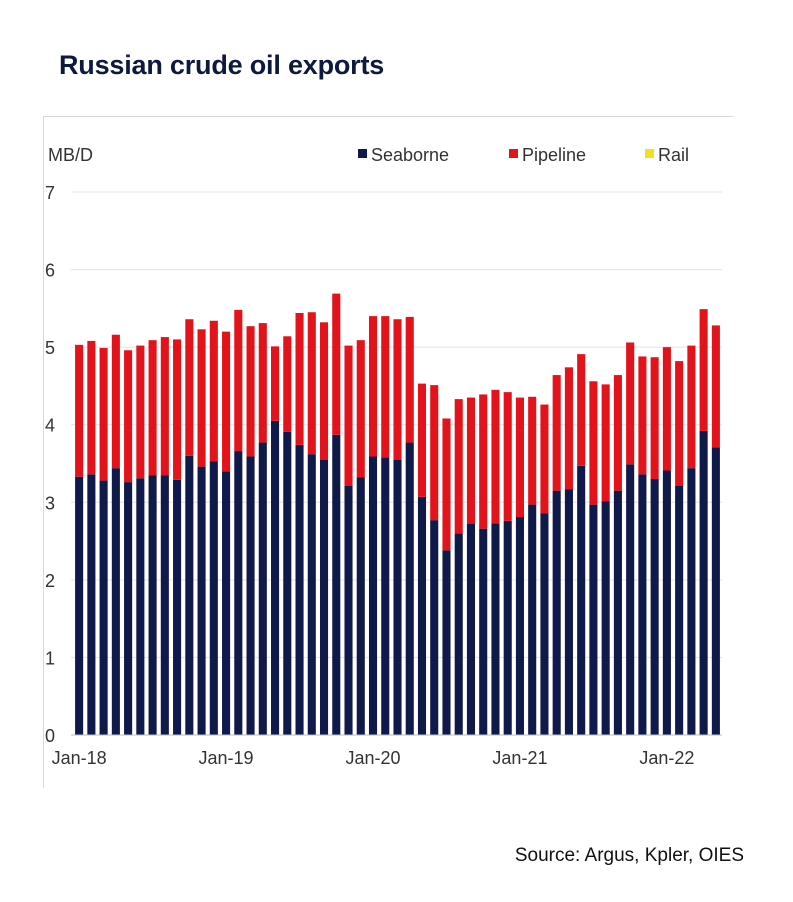 The width and height of the screenshot is (793, 902). Describe the element at coordinates (388, 116) in the screenshot. I see `chart-frame-top` at that location.